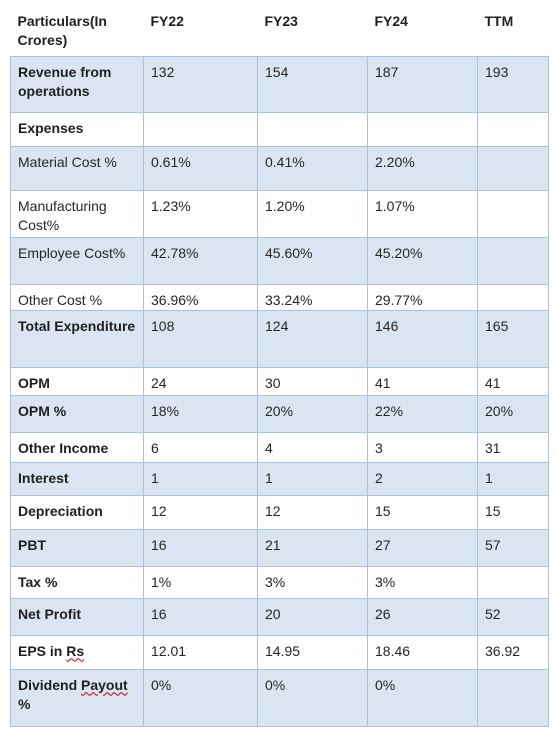  I want to click on value-cell-ttm: 41, so click(513, 381).